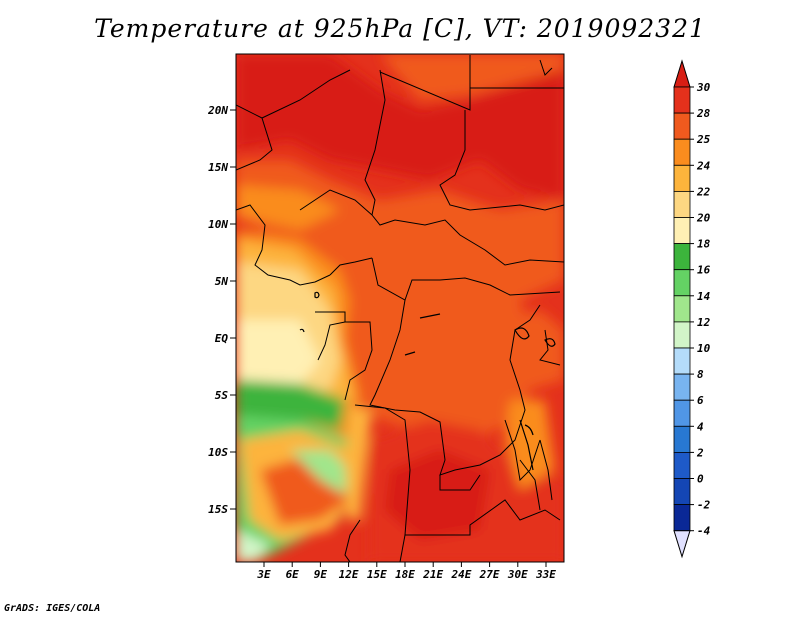 This screenshot has width=800, height=618. Describe the element at coordinates (700, 452) in the screenshot. I see `colorbar-label: 2` at that location.